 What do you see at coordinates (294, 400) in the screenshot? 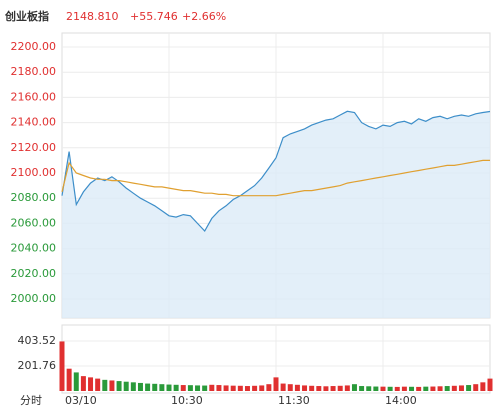
I see `x-tick-label: 11:30` at bounding box center [294, 400].